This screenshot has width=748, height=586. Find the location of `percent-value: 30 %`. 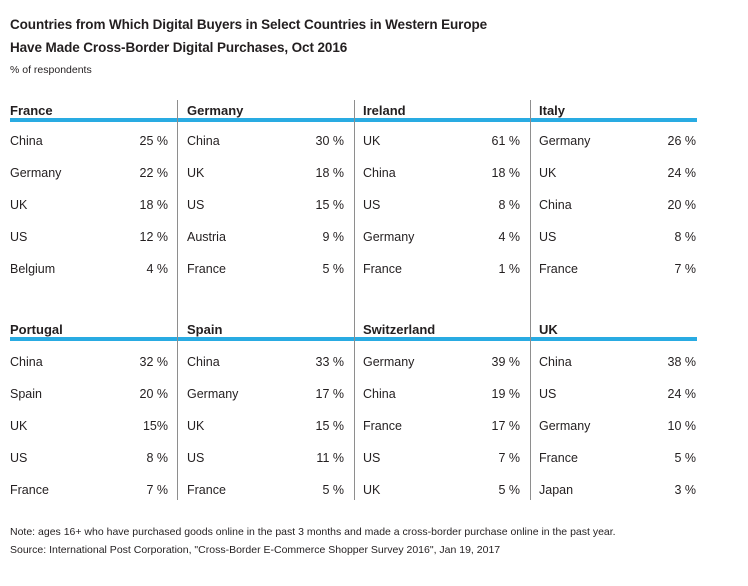

percent-value: 30 % is located at coordinates (330, 141).